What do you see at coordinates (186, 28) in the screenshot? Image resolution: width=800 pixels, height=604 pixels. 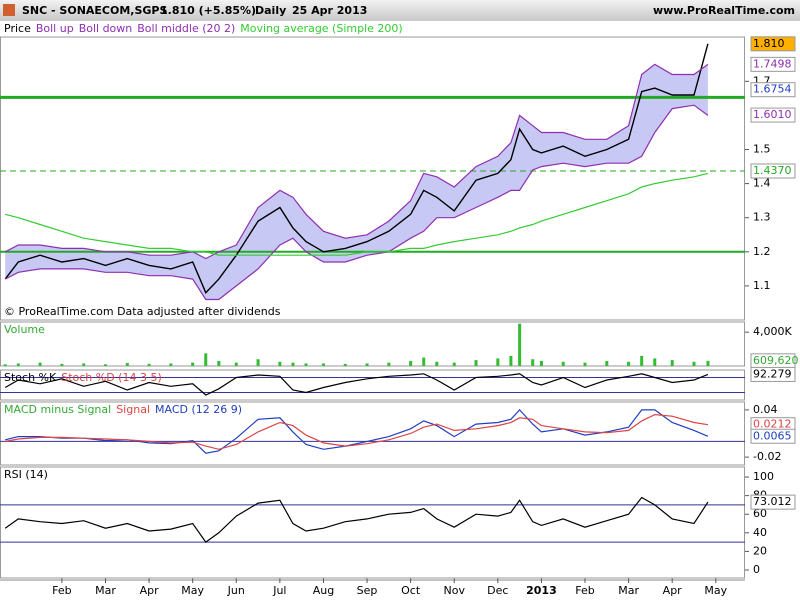 I see `legend-entry: Boll middle (20 2)` at bounding box center [186, 28].